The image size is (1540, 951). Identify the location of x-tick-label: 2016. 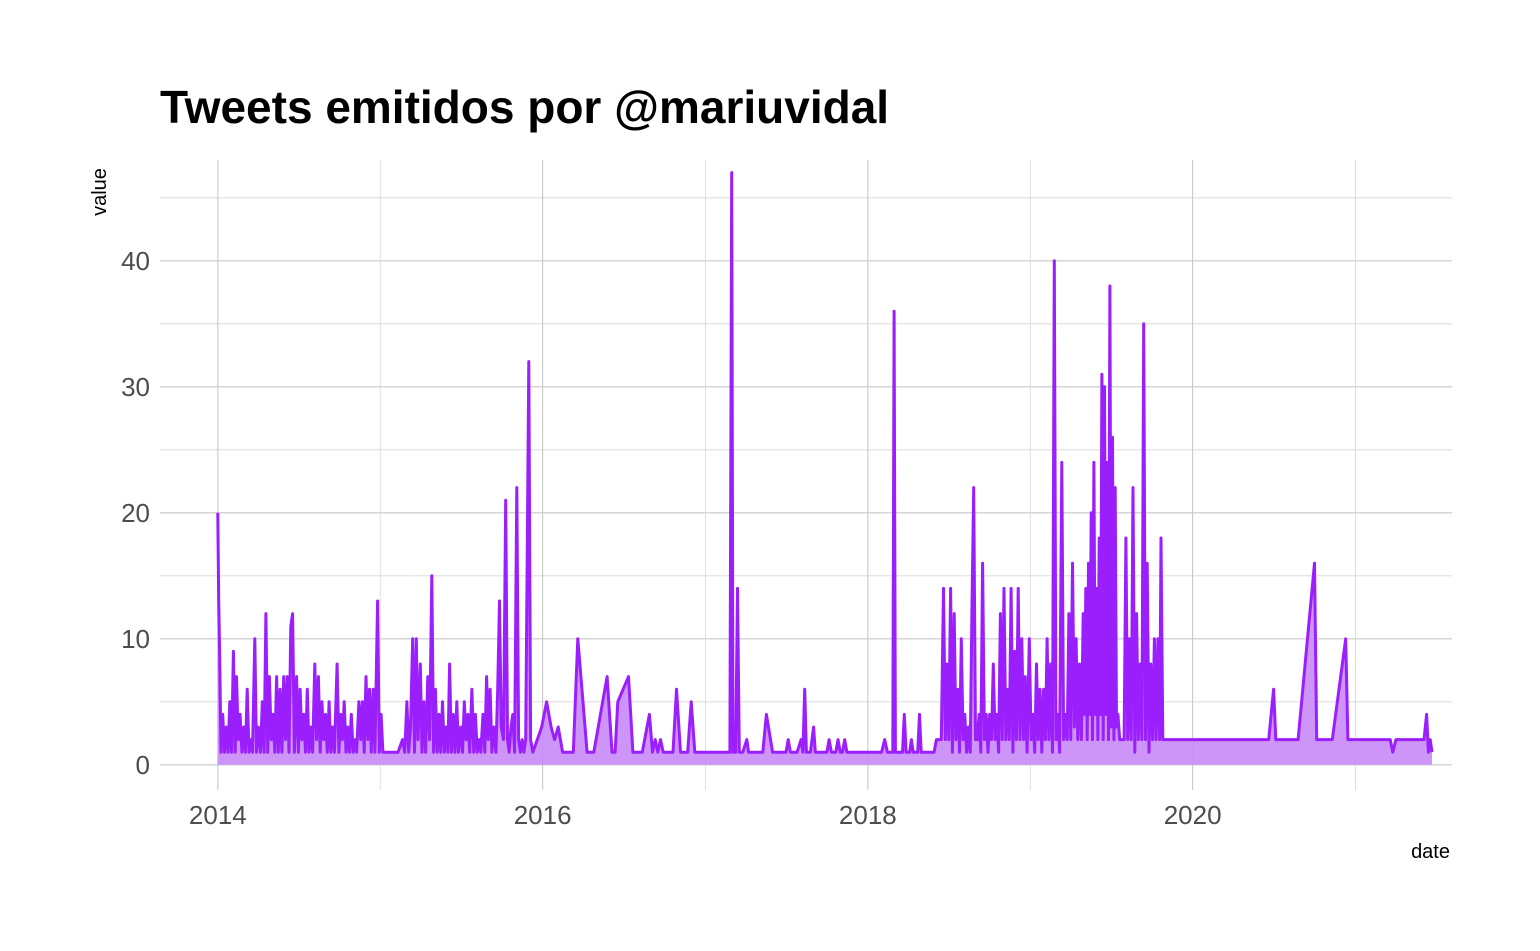
(543, 815).